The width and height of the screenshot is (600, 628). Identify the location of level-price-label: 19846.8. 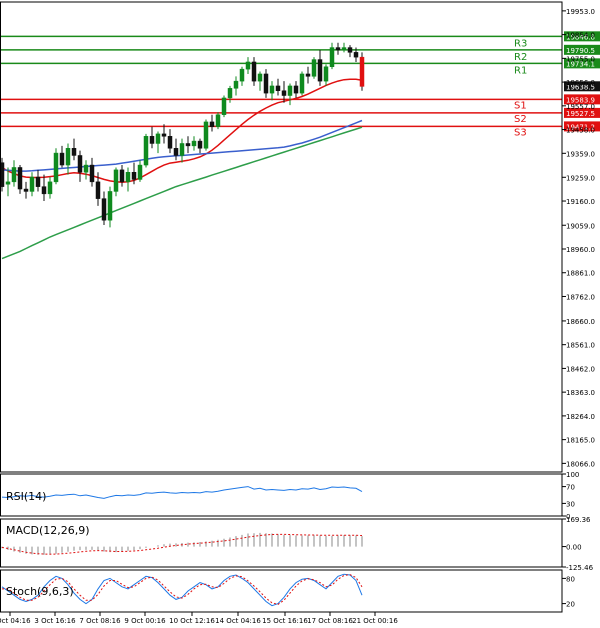
(580, 37).